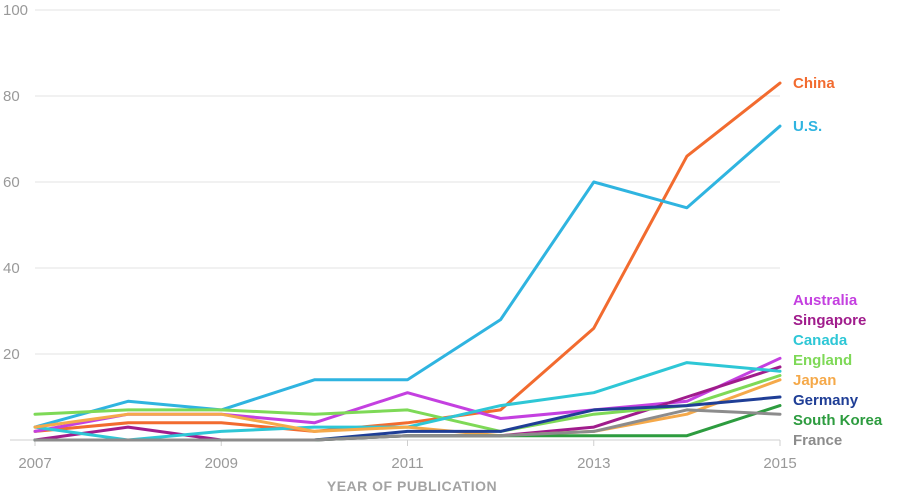 The height and width of the screenshot is (501, 900). What do you see at coordinates (829, 320) in the screenshot?
I see `series-label-singapore: Singapore` at bounding box center [829, 320].